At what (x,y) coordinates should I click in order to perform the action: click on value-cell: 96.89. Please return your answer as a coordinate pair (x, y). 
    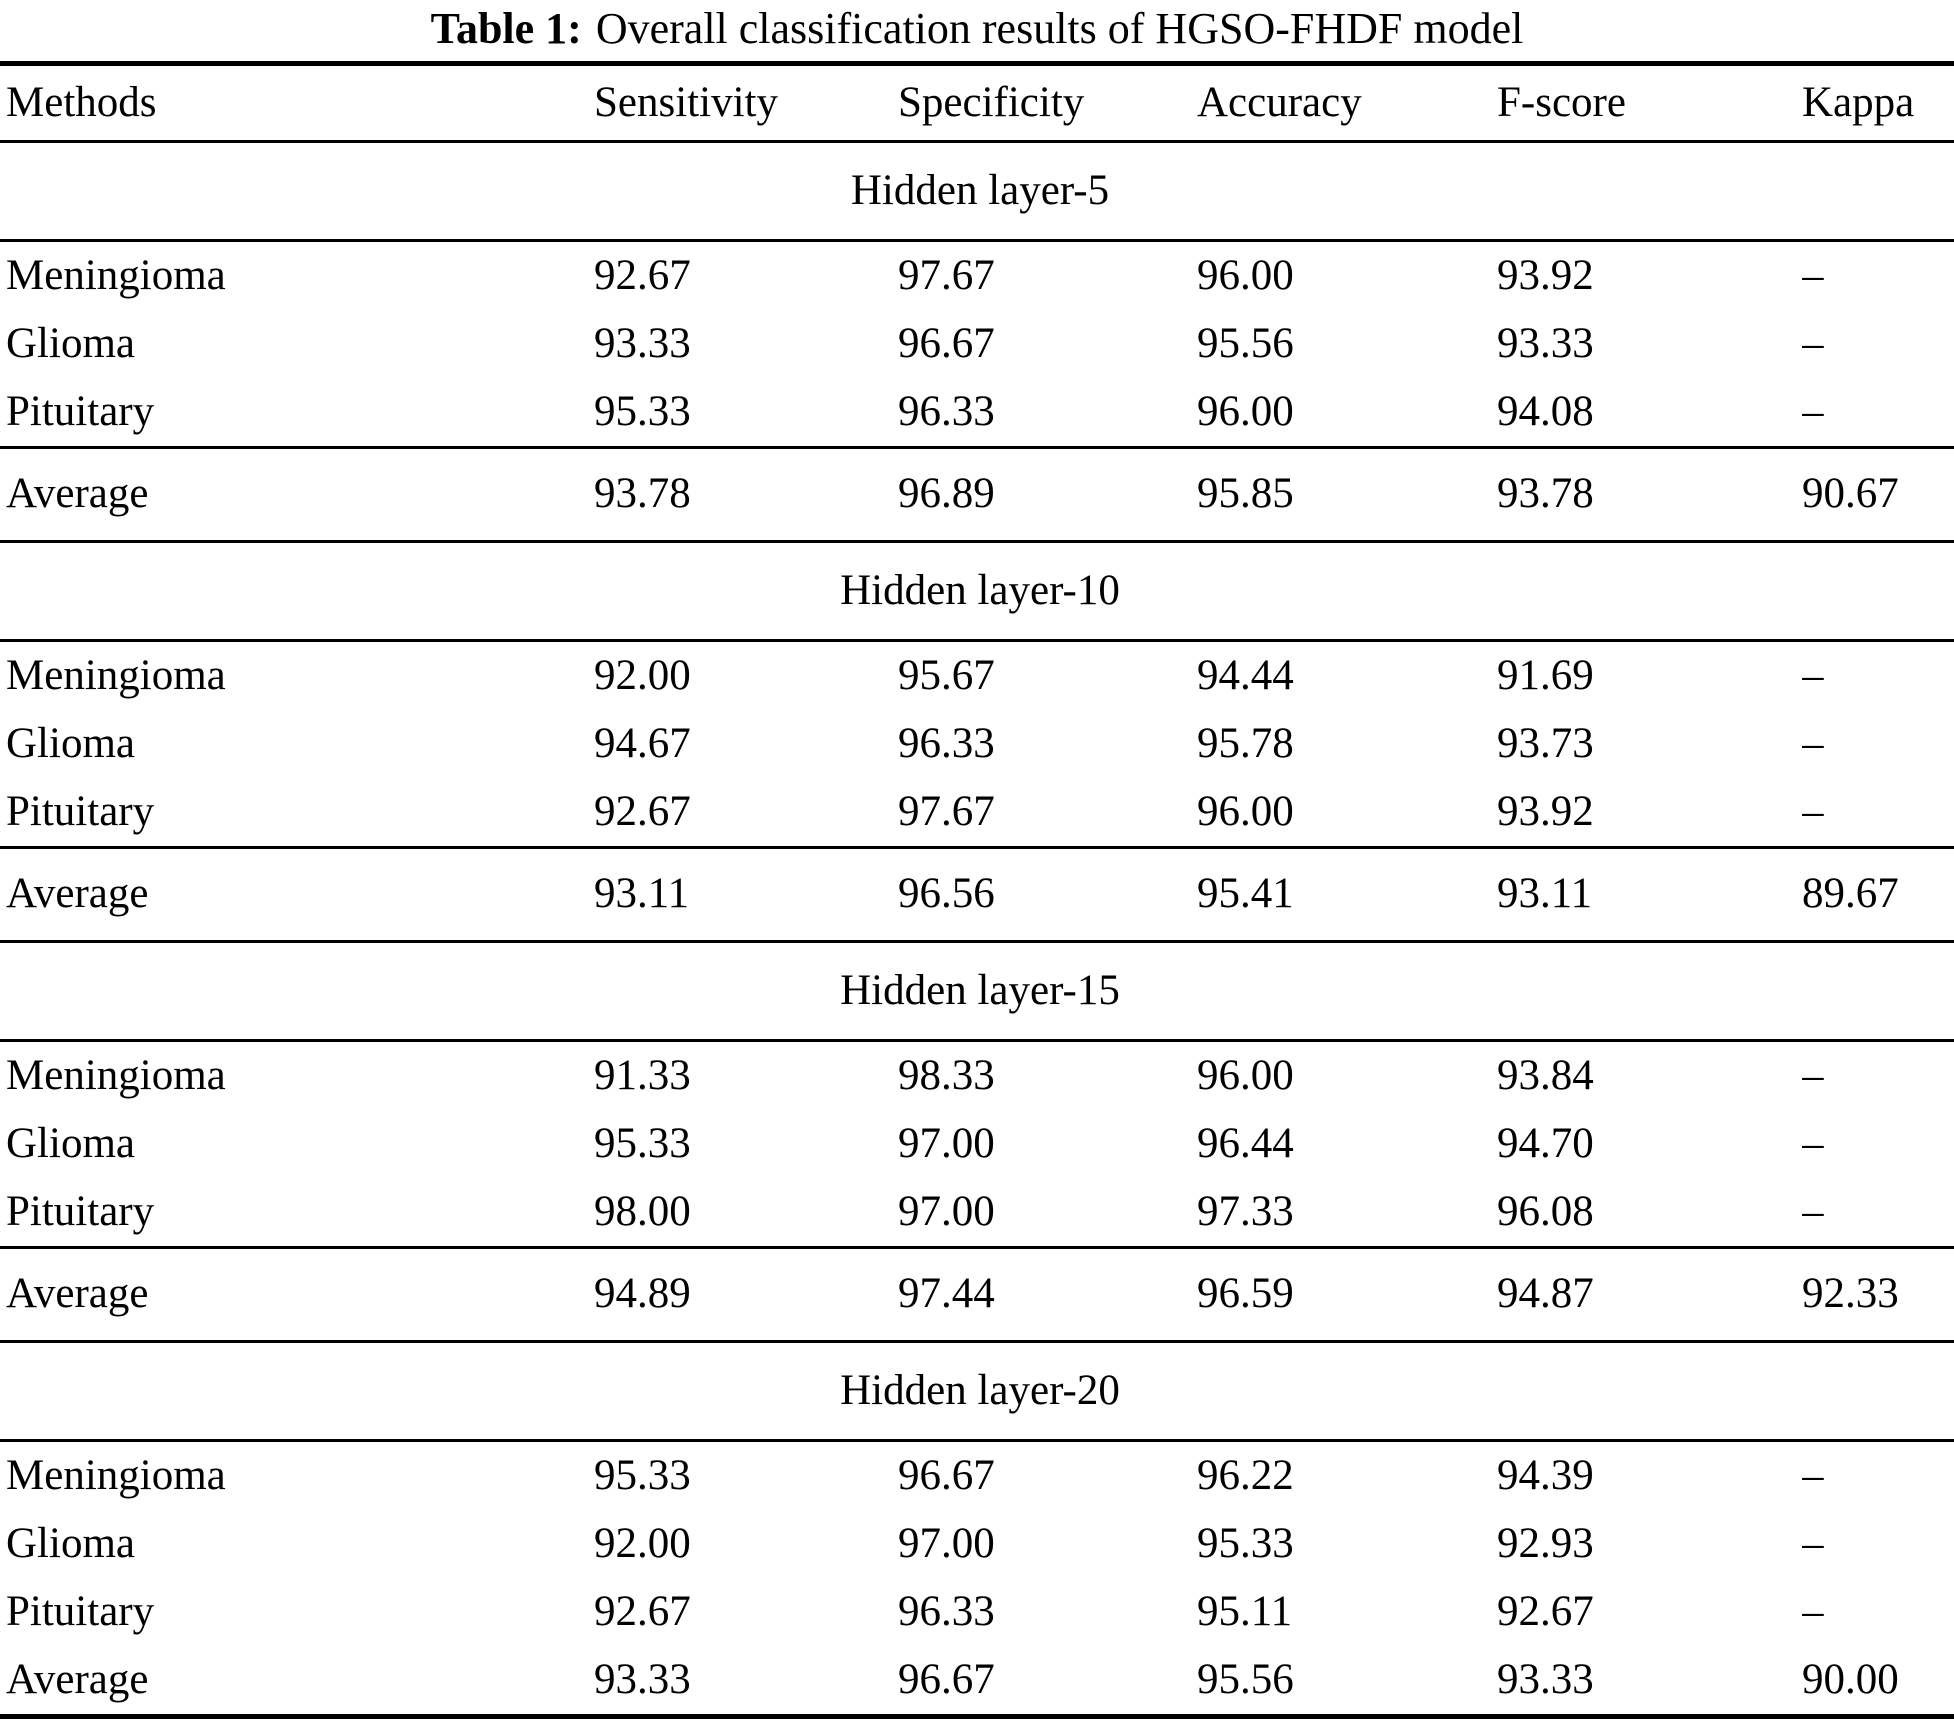
    Looking at the image, I should click on (946, 493).